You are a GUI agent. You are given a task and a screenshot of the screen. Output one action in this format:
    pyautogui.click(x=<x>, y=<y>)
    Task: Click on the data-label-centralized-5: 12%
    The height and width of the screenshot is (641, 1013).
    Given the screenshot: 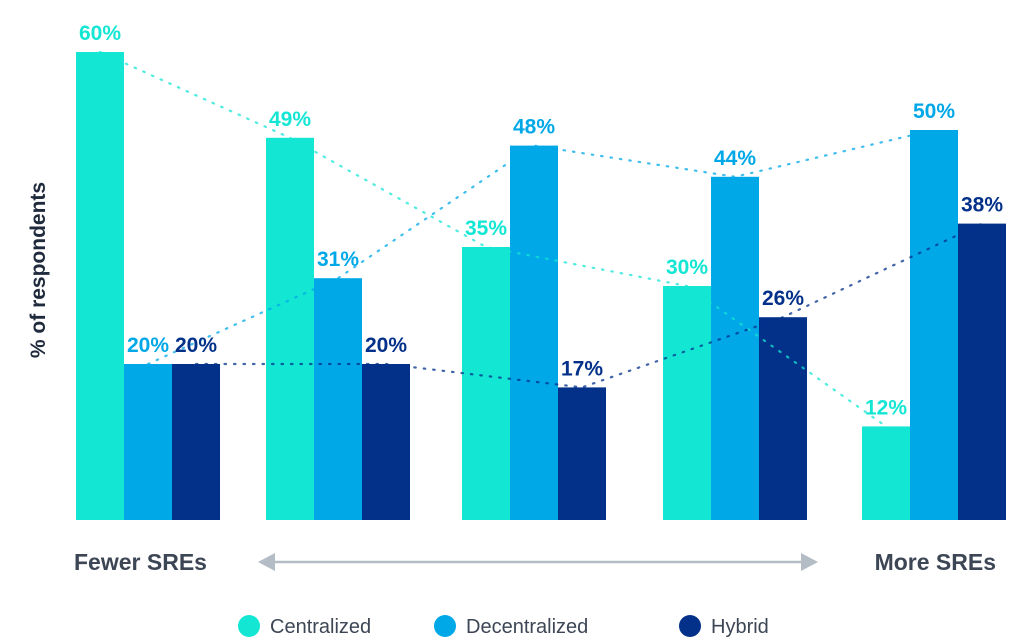 What is the action you would take?
    pyautogui.click(x=886, y=407)
    